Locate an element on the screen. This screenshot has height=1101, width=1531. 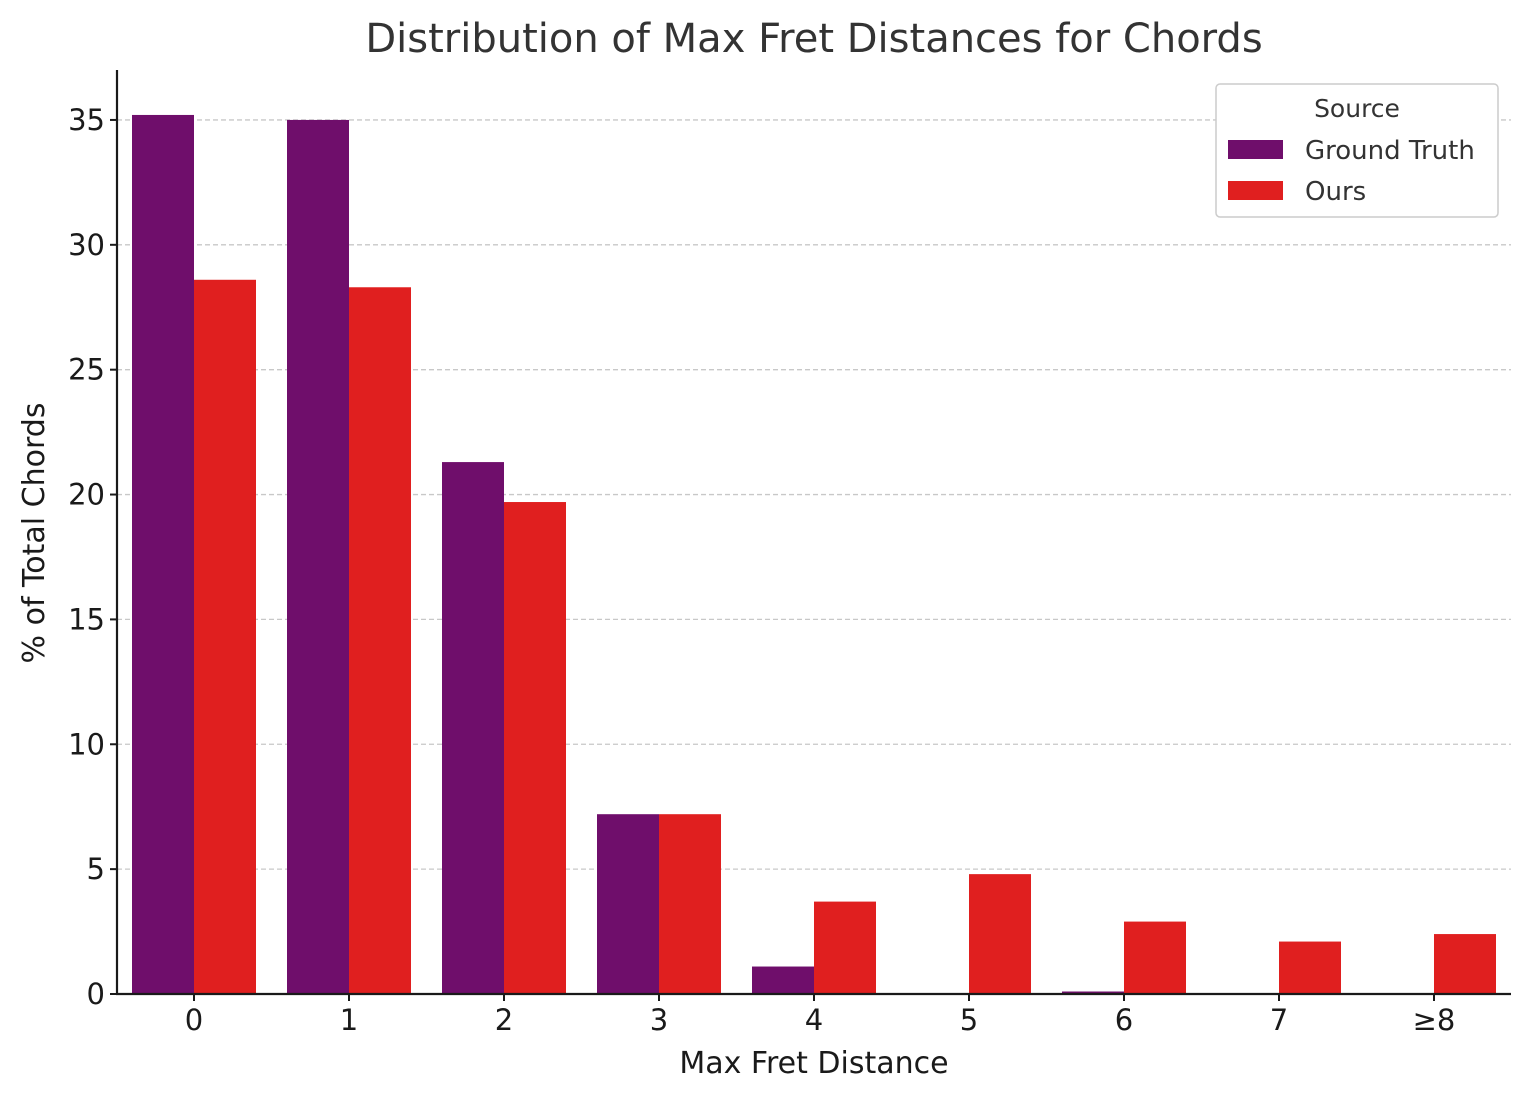
x-tick-label: 5 is located at coordinates (969, 1020).